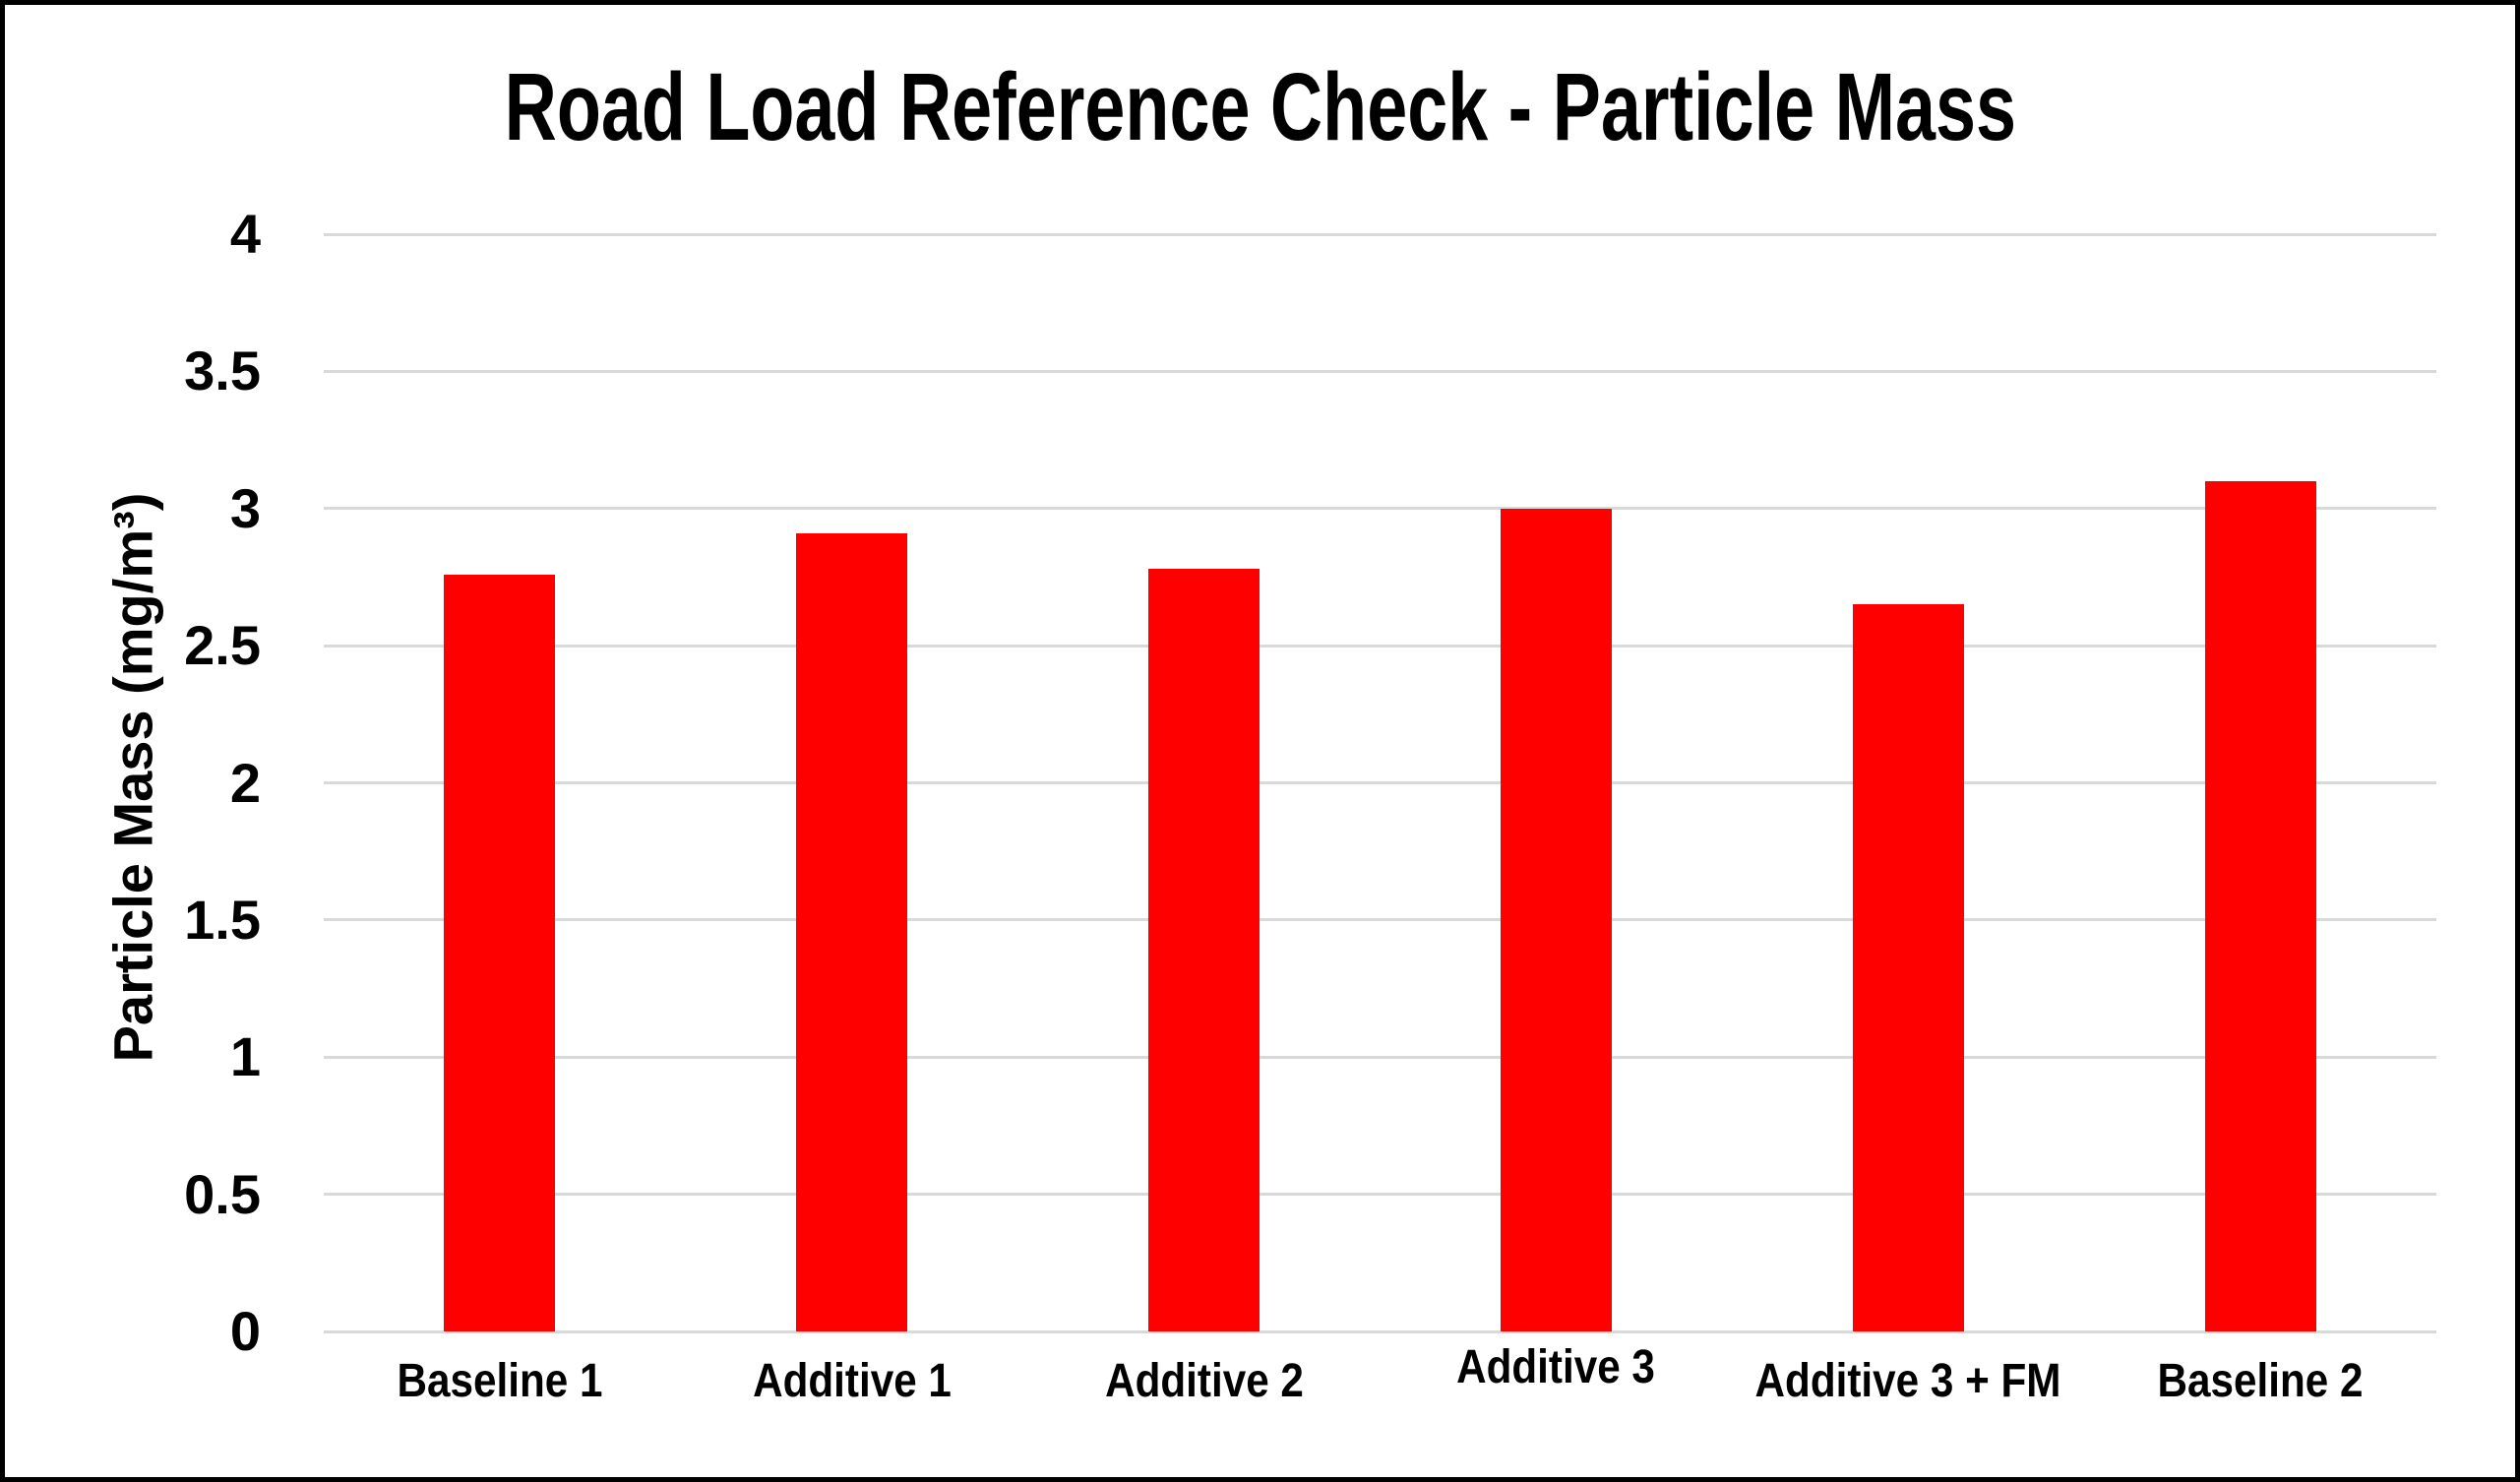  Describe the element at coordinates (222, 371) in the screenshot. I see `y-axis-tick-label-3.5: 3.5` at that location.